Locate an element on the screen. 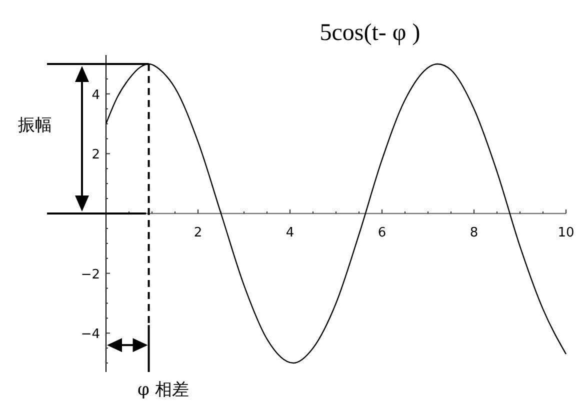  text: 振幅 is located at coordinates (35, 126).